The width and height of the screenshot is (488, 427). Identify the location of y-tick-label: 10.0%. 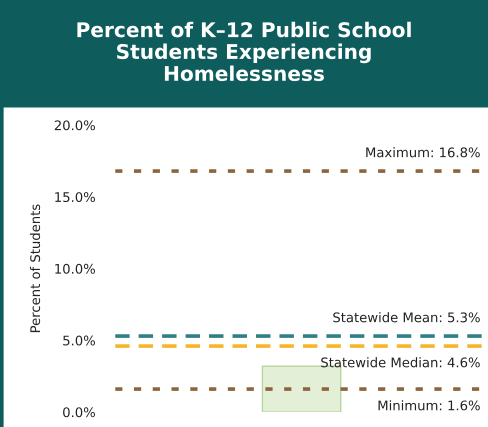
(75, 269).